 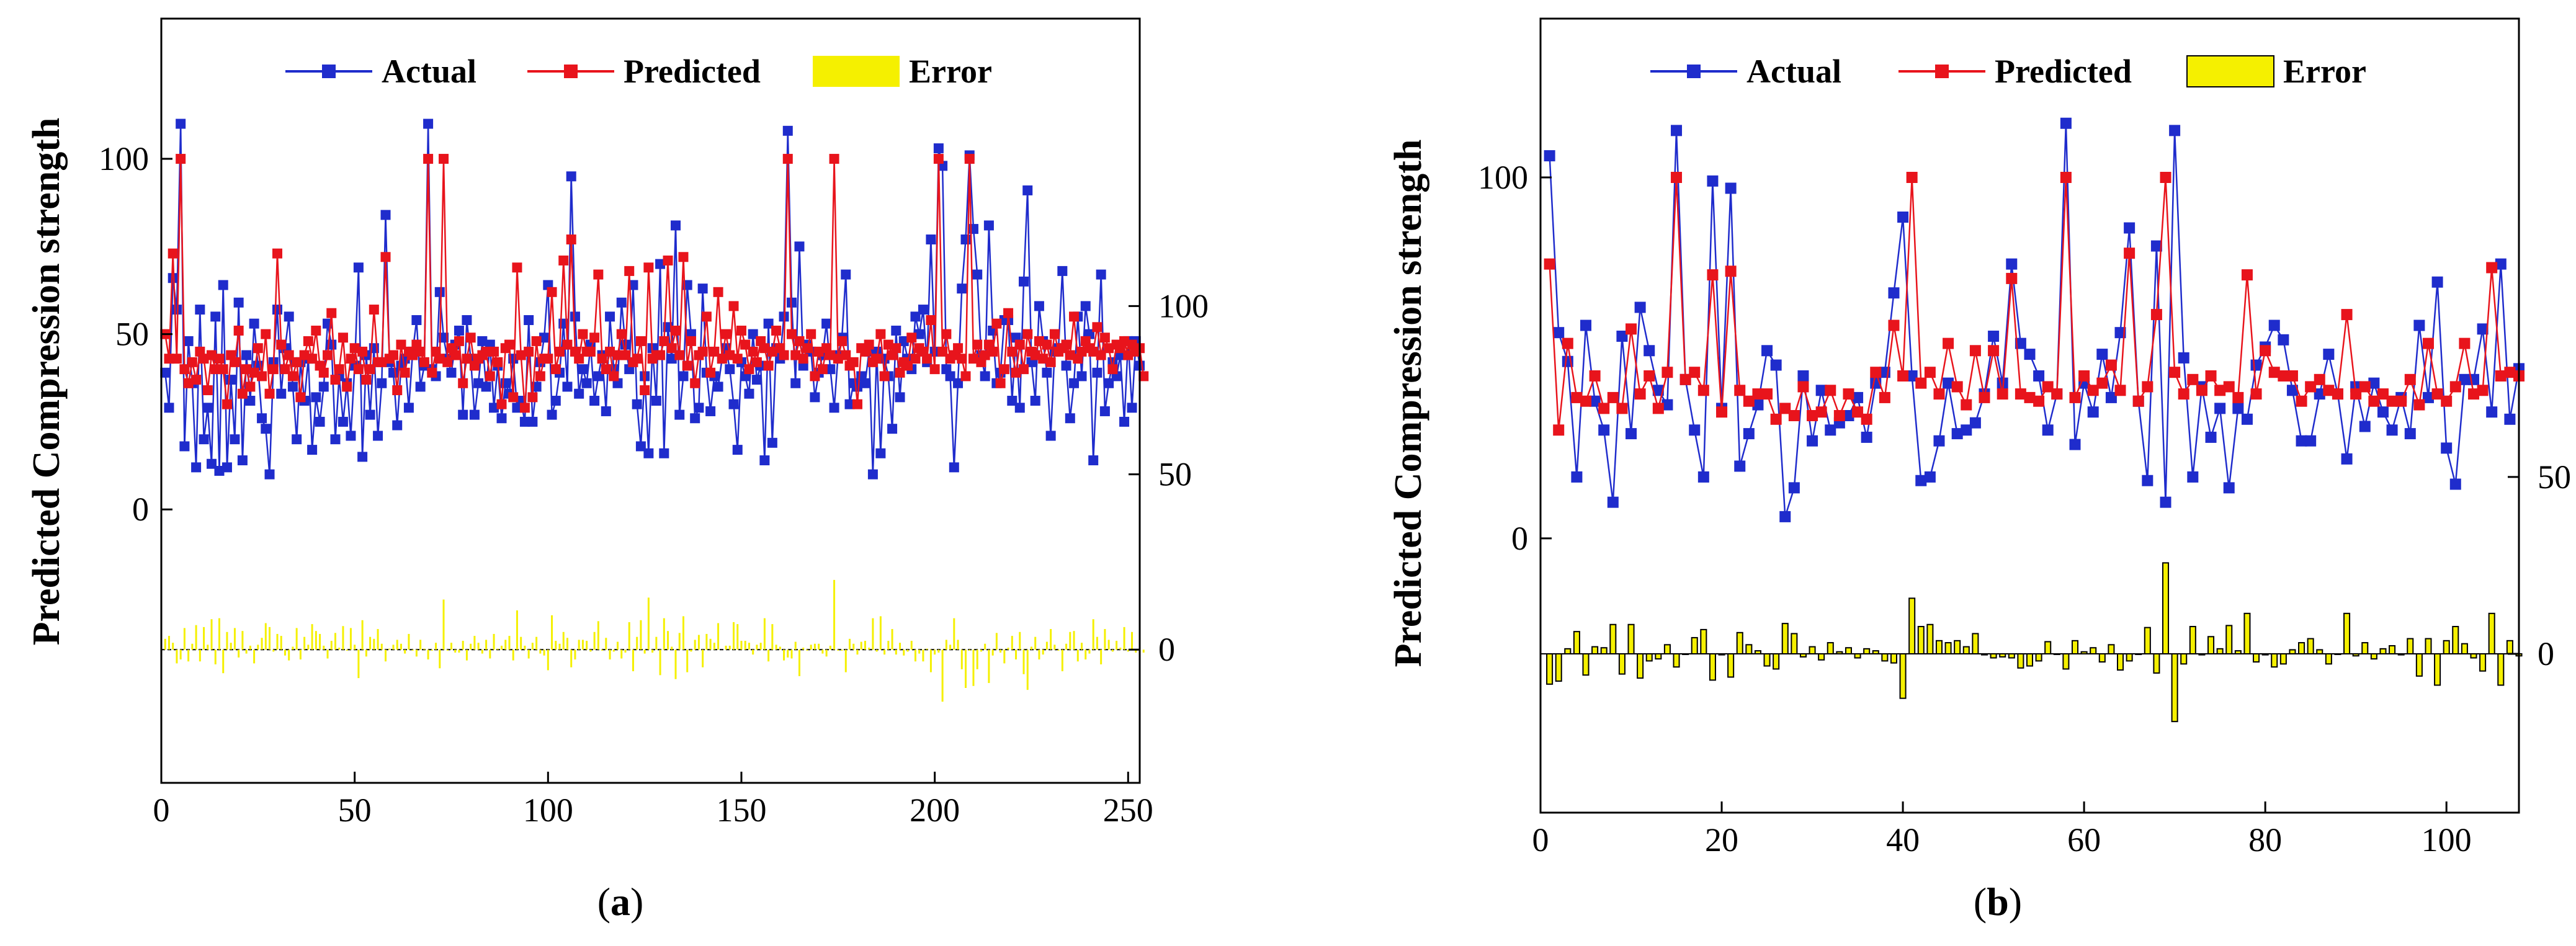 What do you see at coordinates (1515, 358) in the screenshot?
I see `panel-b-left-y-ticks: 0 100` at bounding box center [1515, 358].